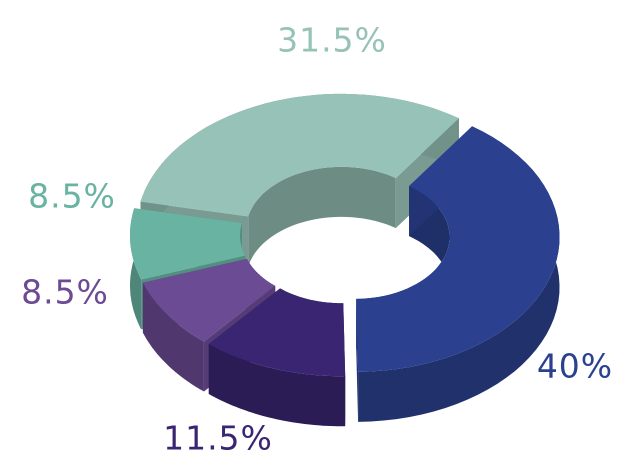 Image resolution: width=640 pixels, height=476 pixels. Describe the element at coordinates (357, 360) in the screenshot. I see `end-wall` at that location.